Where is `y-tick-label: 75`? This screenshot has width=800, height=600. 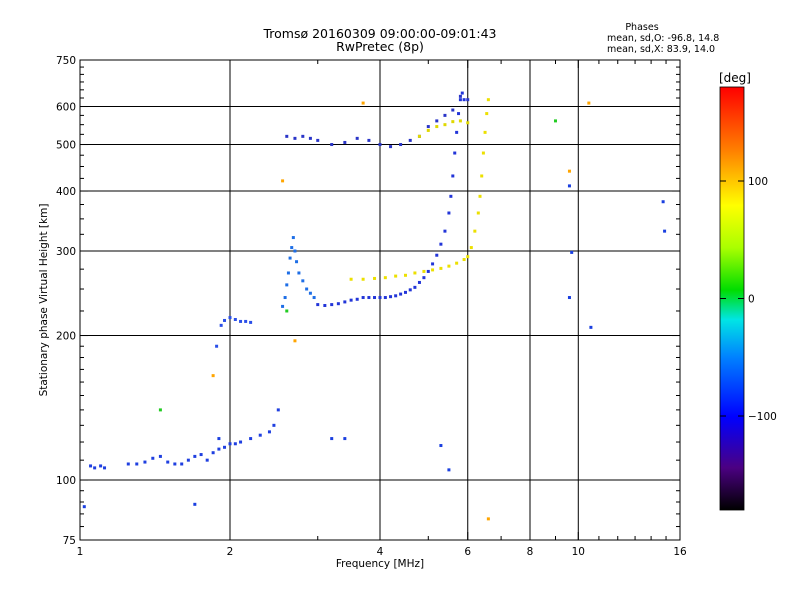 y-tick-label: 75 is located at coordinates (69, 541).